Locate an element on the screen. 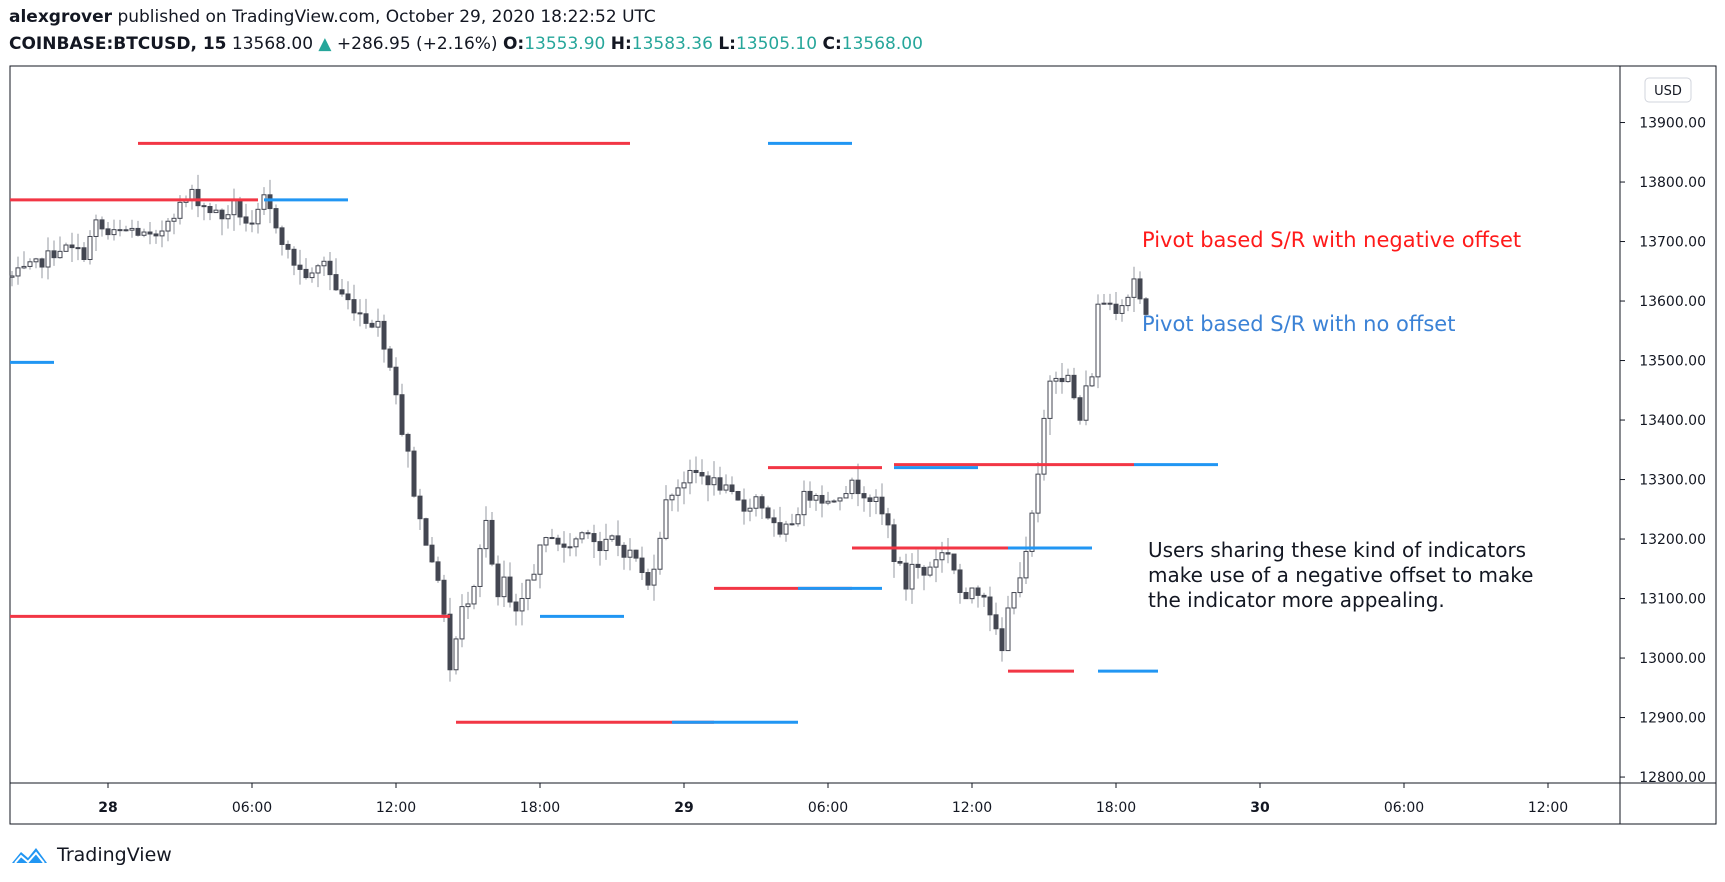 This screenshot has width=1725, height=882. y-tick-label: 13200.00 is located at coordinates (1672, 540).